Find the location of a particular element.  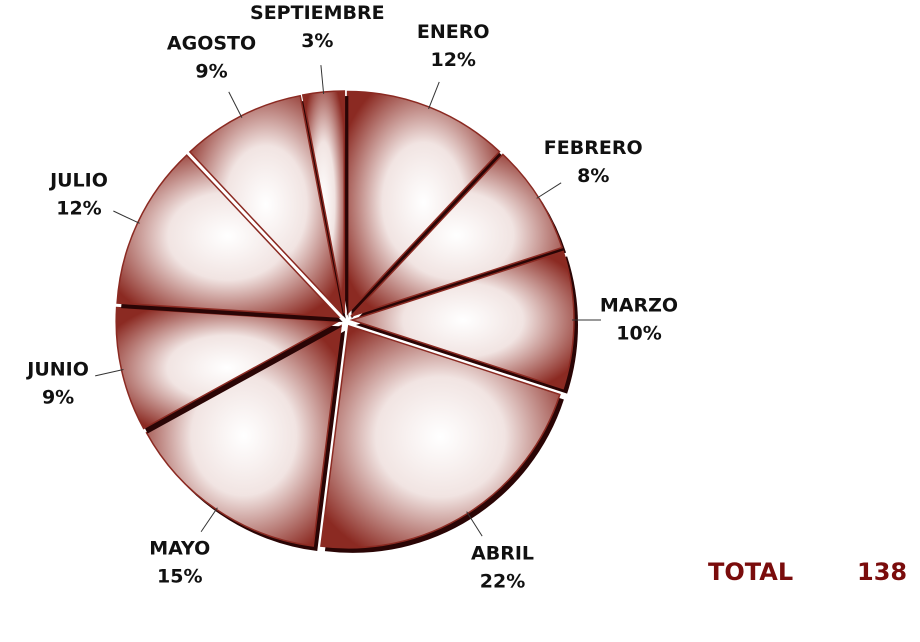

slice-label: AGOSTO is located at coordinates (211, 44).